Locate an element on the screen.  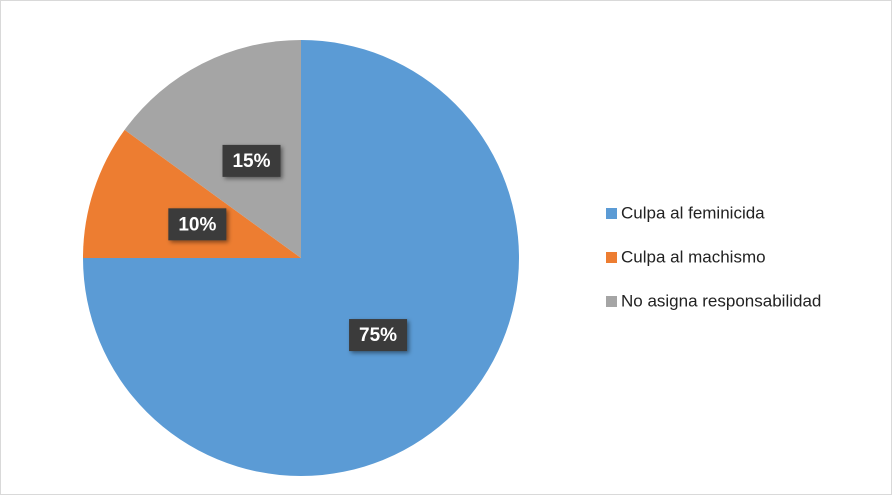
data-label: 10% is located at coordinates (197, 224).